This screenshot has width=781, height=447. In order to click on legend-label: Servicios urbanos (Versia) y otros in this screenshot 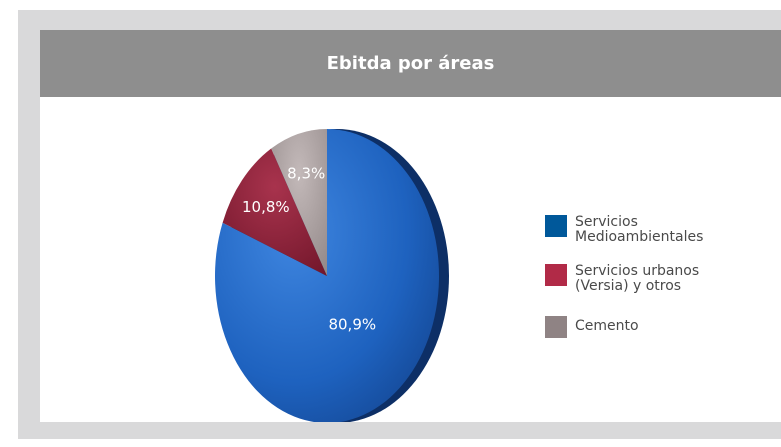, I will do `click(637, 278)`.